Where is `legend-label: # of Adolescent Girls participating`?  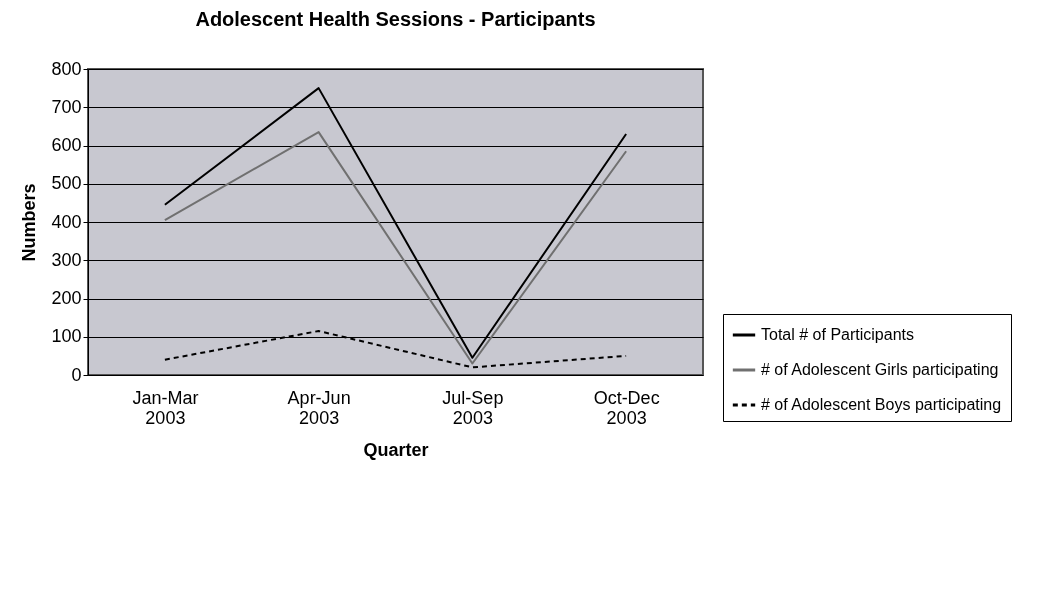 legend-label: # of Adolescent Girls participating is located at coordinates (880, 369).